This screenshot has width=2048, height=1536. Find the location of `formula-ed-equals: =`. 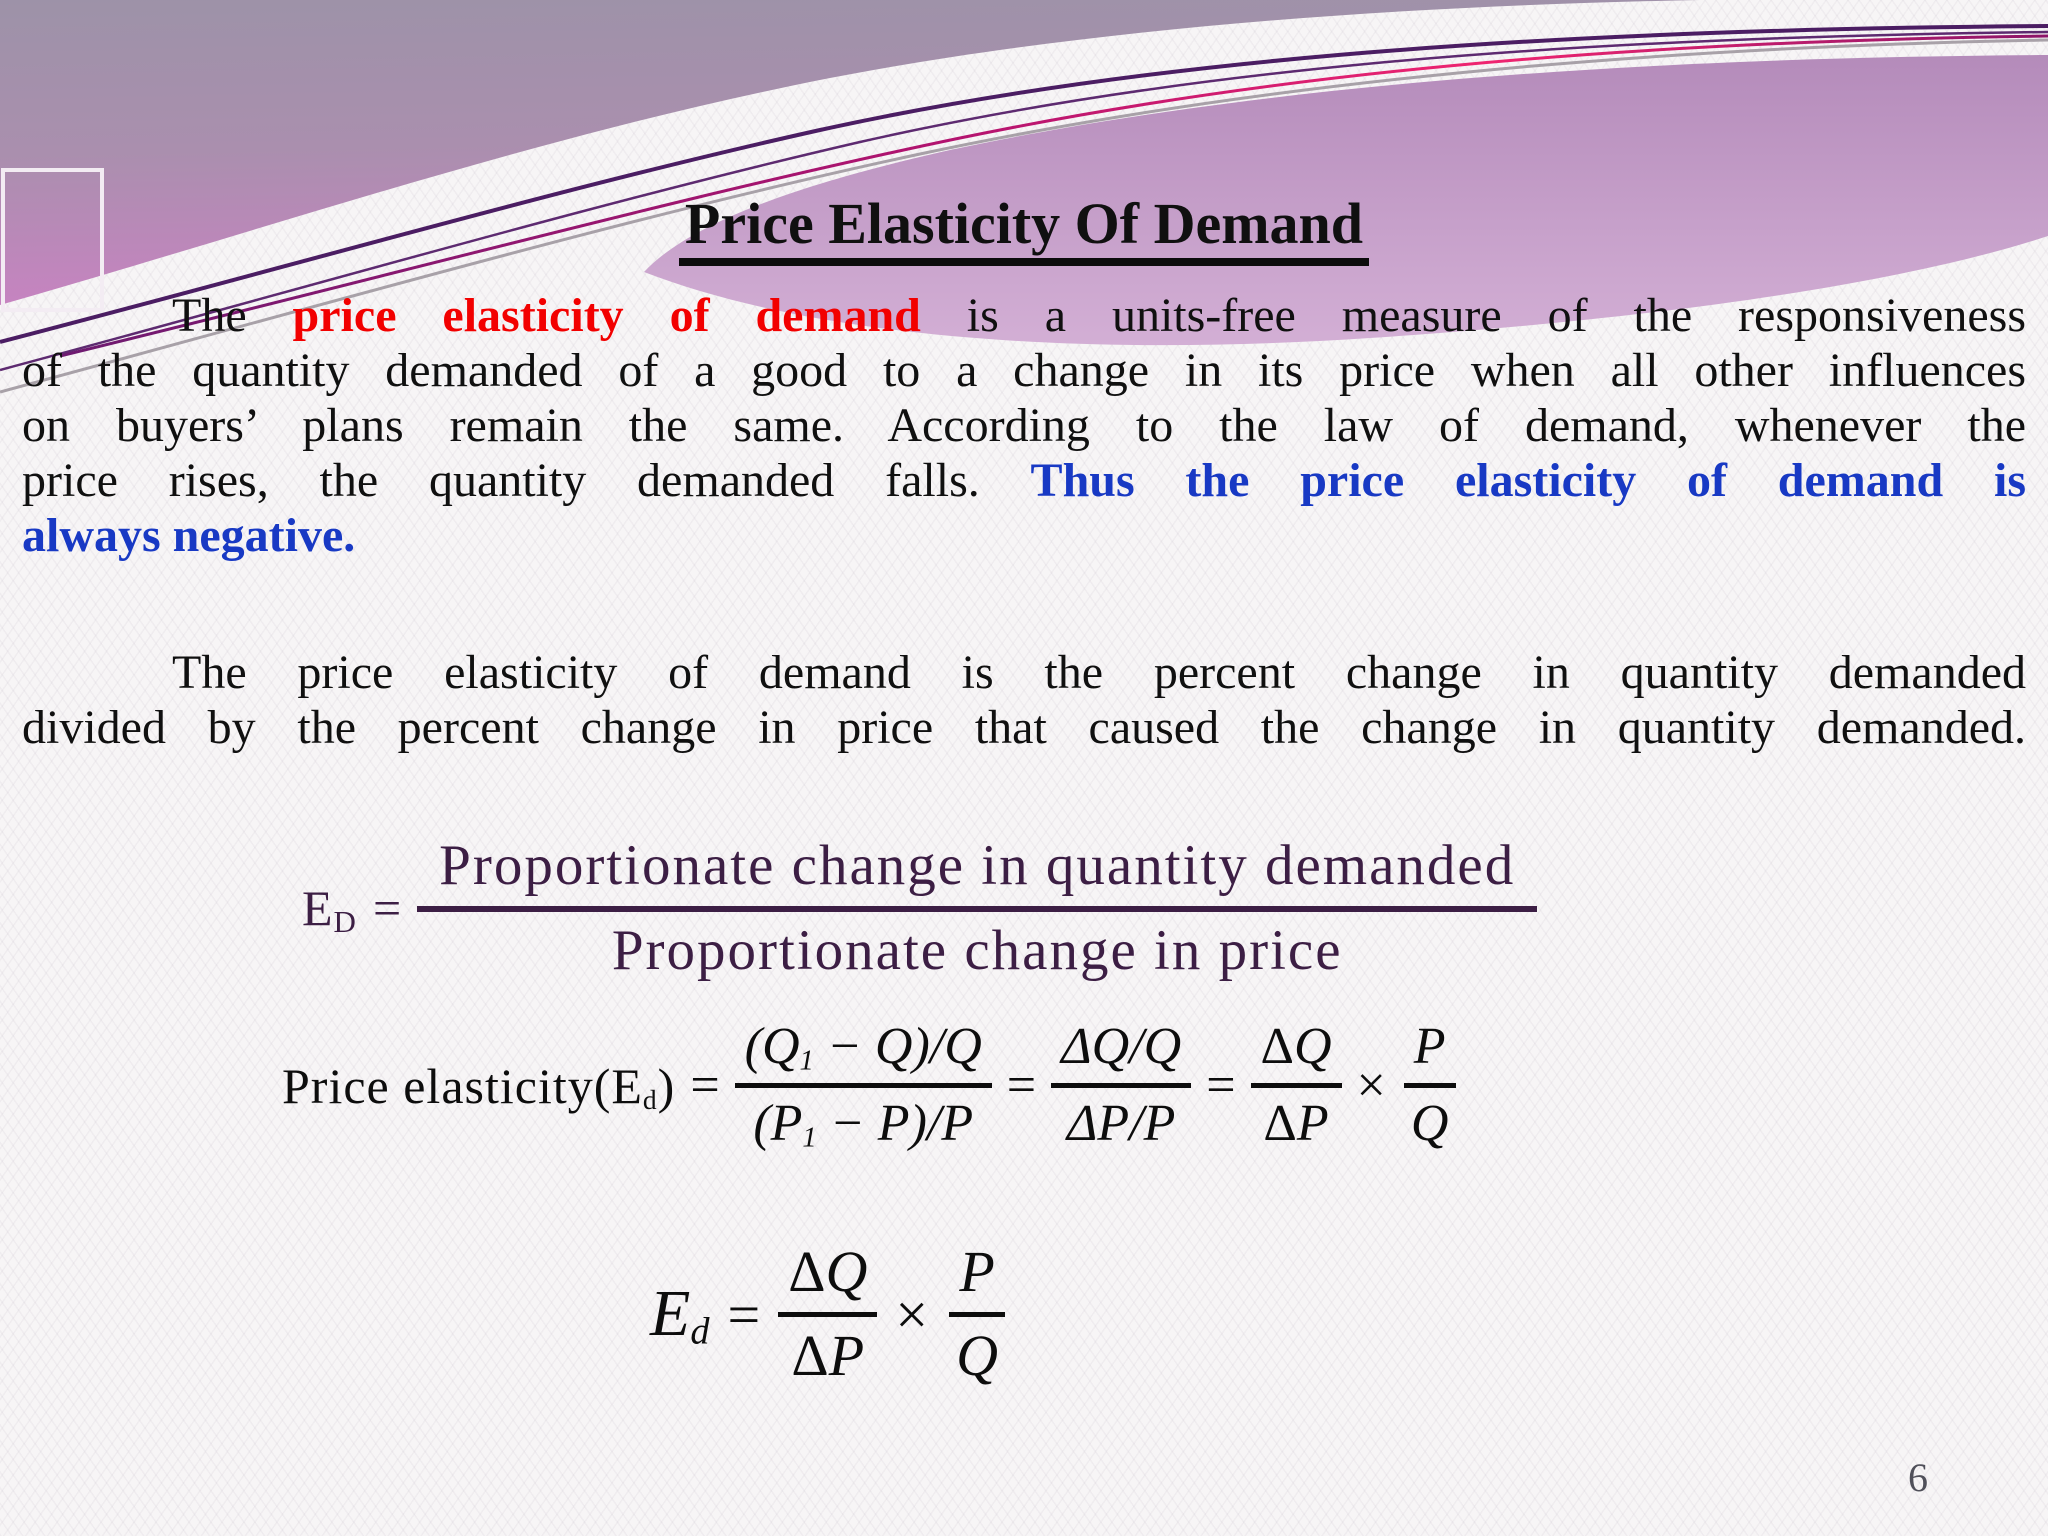

formula-ed-equals: = is located at coordinates (387, 908).